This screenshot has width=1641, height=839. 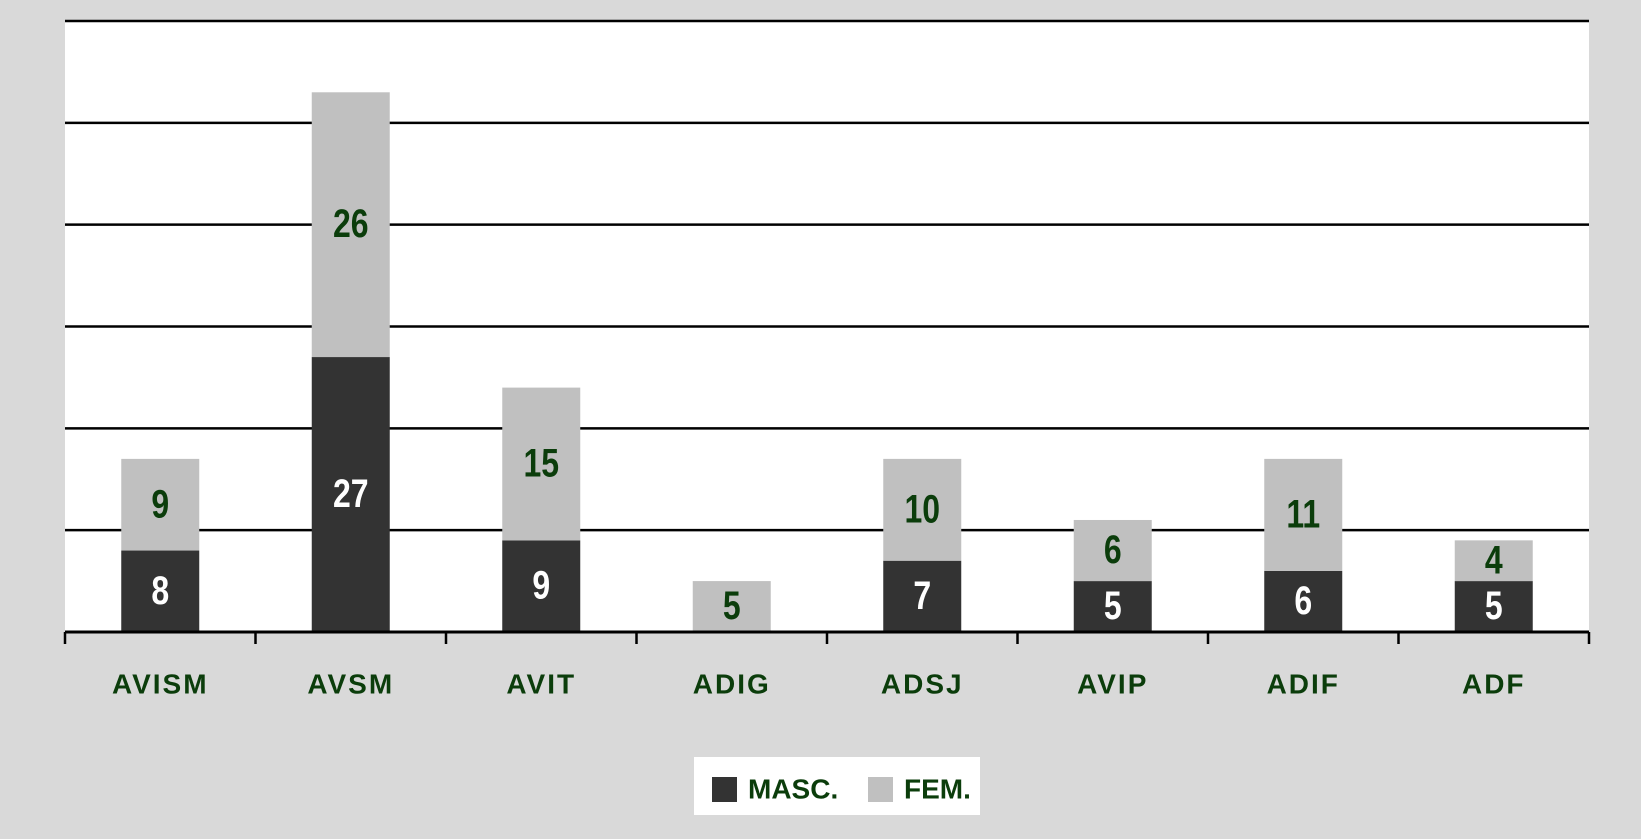 I want to click on data-label: 7, so click(x=922, y=594).